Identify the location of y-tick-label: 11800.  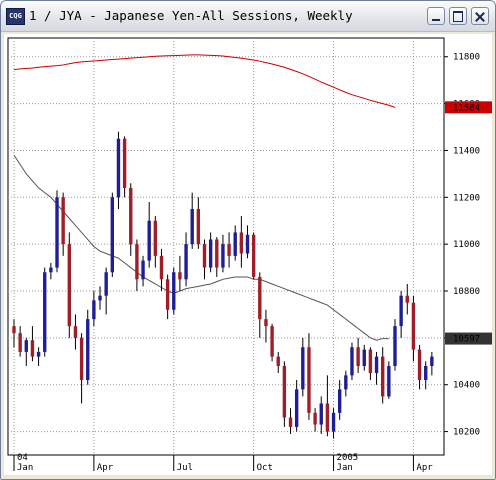
(466, 58).